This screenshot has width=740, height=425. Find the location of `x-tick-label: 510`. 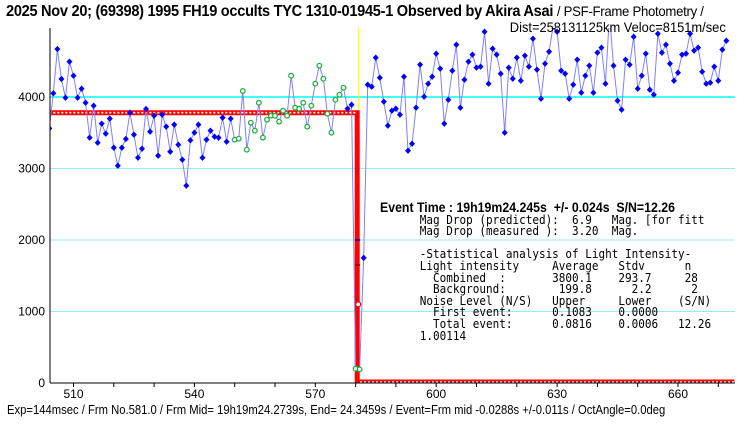

x-tick-label: 510 is located at coordinates (73, 394).